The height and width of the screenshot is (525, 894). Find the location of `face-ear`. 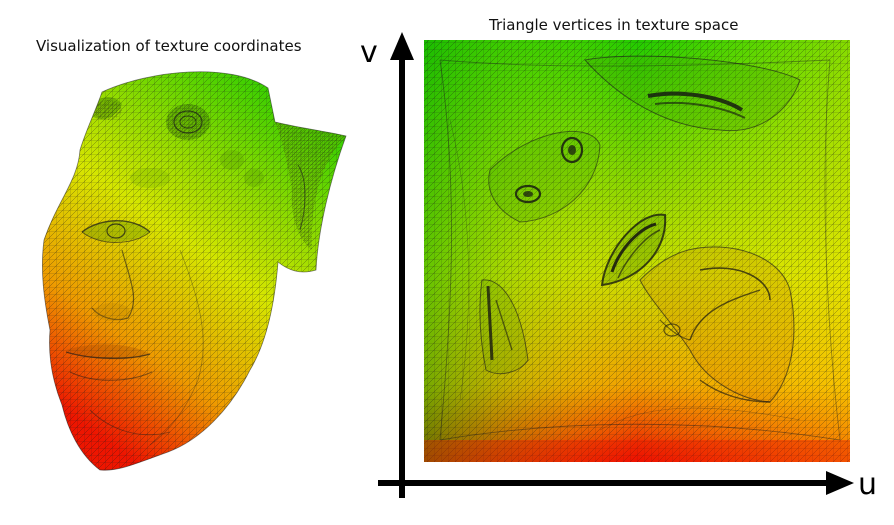

face-ear is located at coordinates (310, 186).